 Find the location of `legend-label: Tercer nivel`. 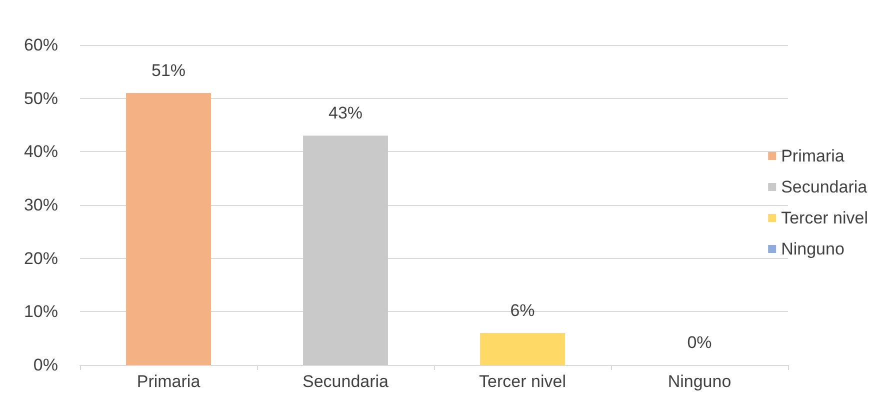

legend-label: Tercer nivel is located at coordinates (824, 218).